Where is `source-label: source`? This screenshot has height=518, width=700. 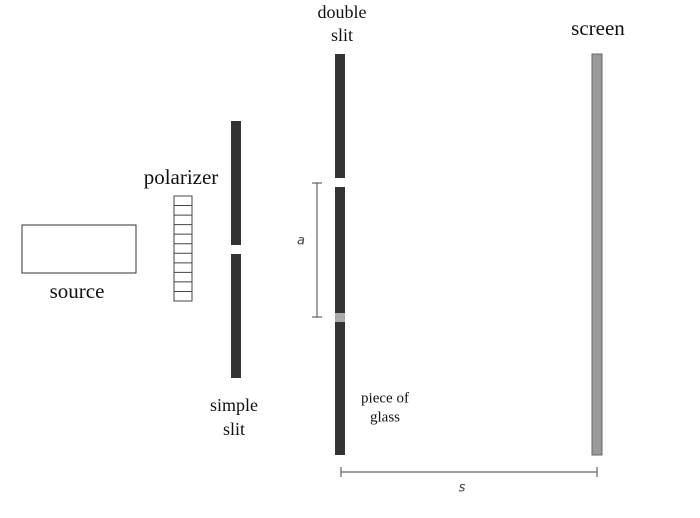
source-label: source is located at coordinates (77, 291).